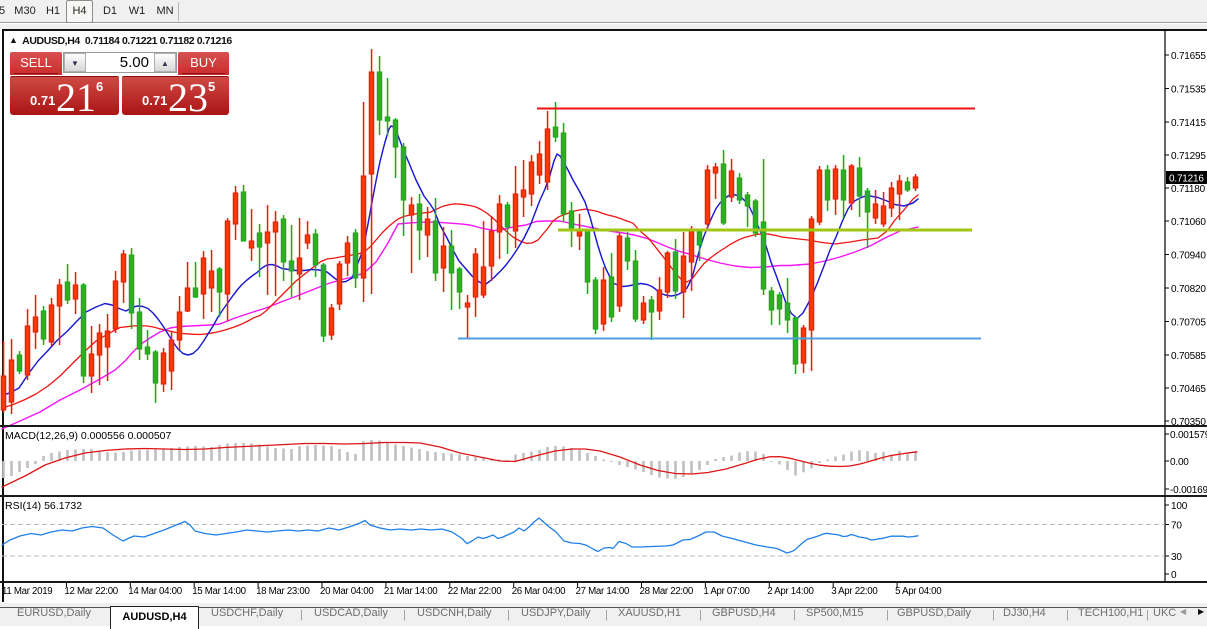  I want to click on svg-text: 0.70465, so click(1188, 389).